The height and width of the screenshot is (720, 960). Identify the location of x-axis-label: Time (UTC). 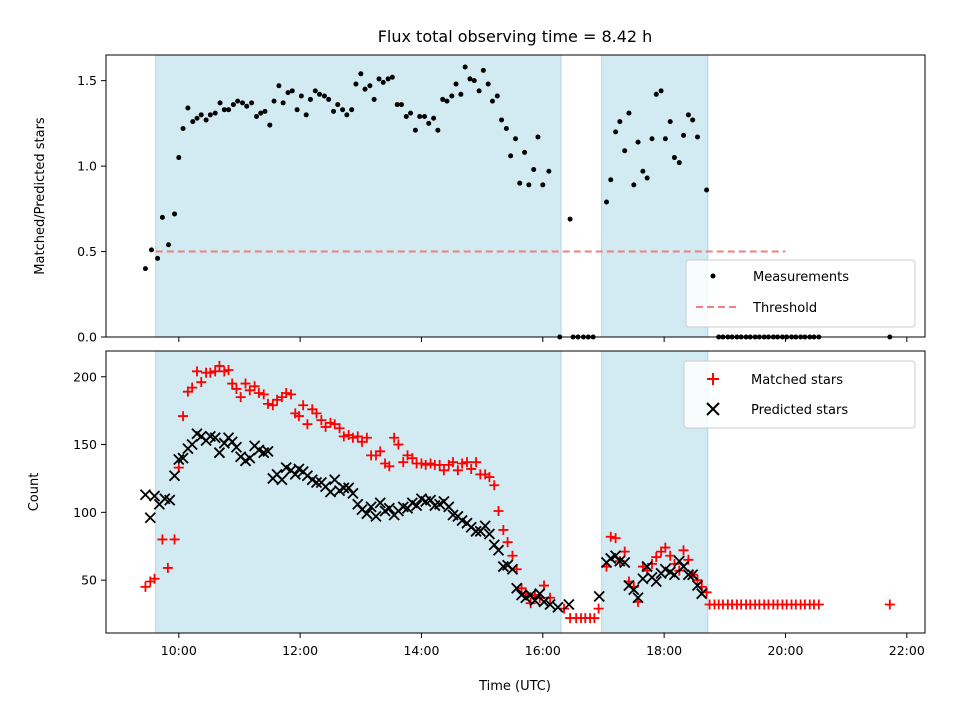
(514, 686).